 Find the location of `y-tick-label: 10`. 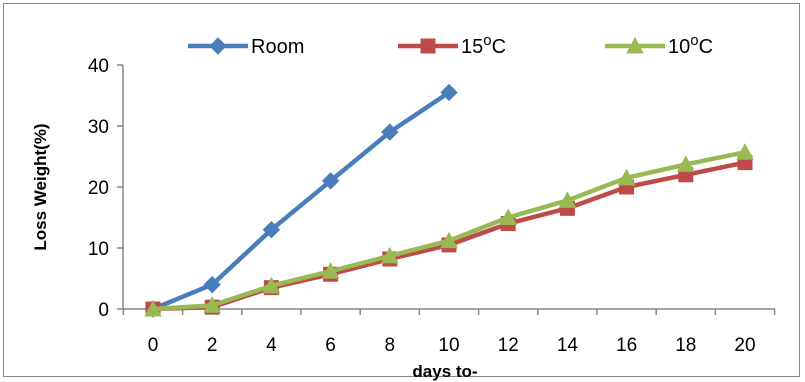

y-tick-label: 10 is located at coordinates (98, 249).